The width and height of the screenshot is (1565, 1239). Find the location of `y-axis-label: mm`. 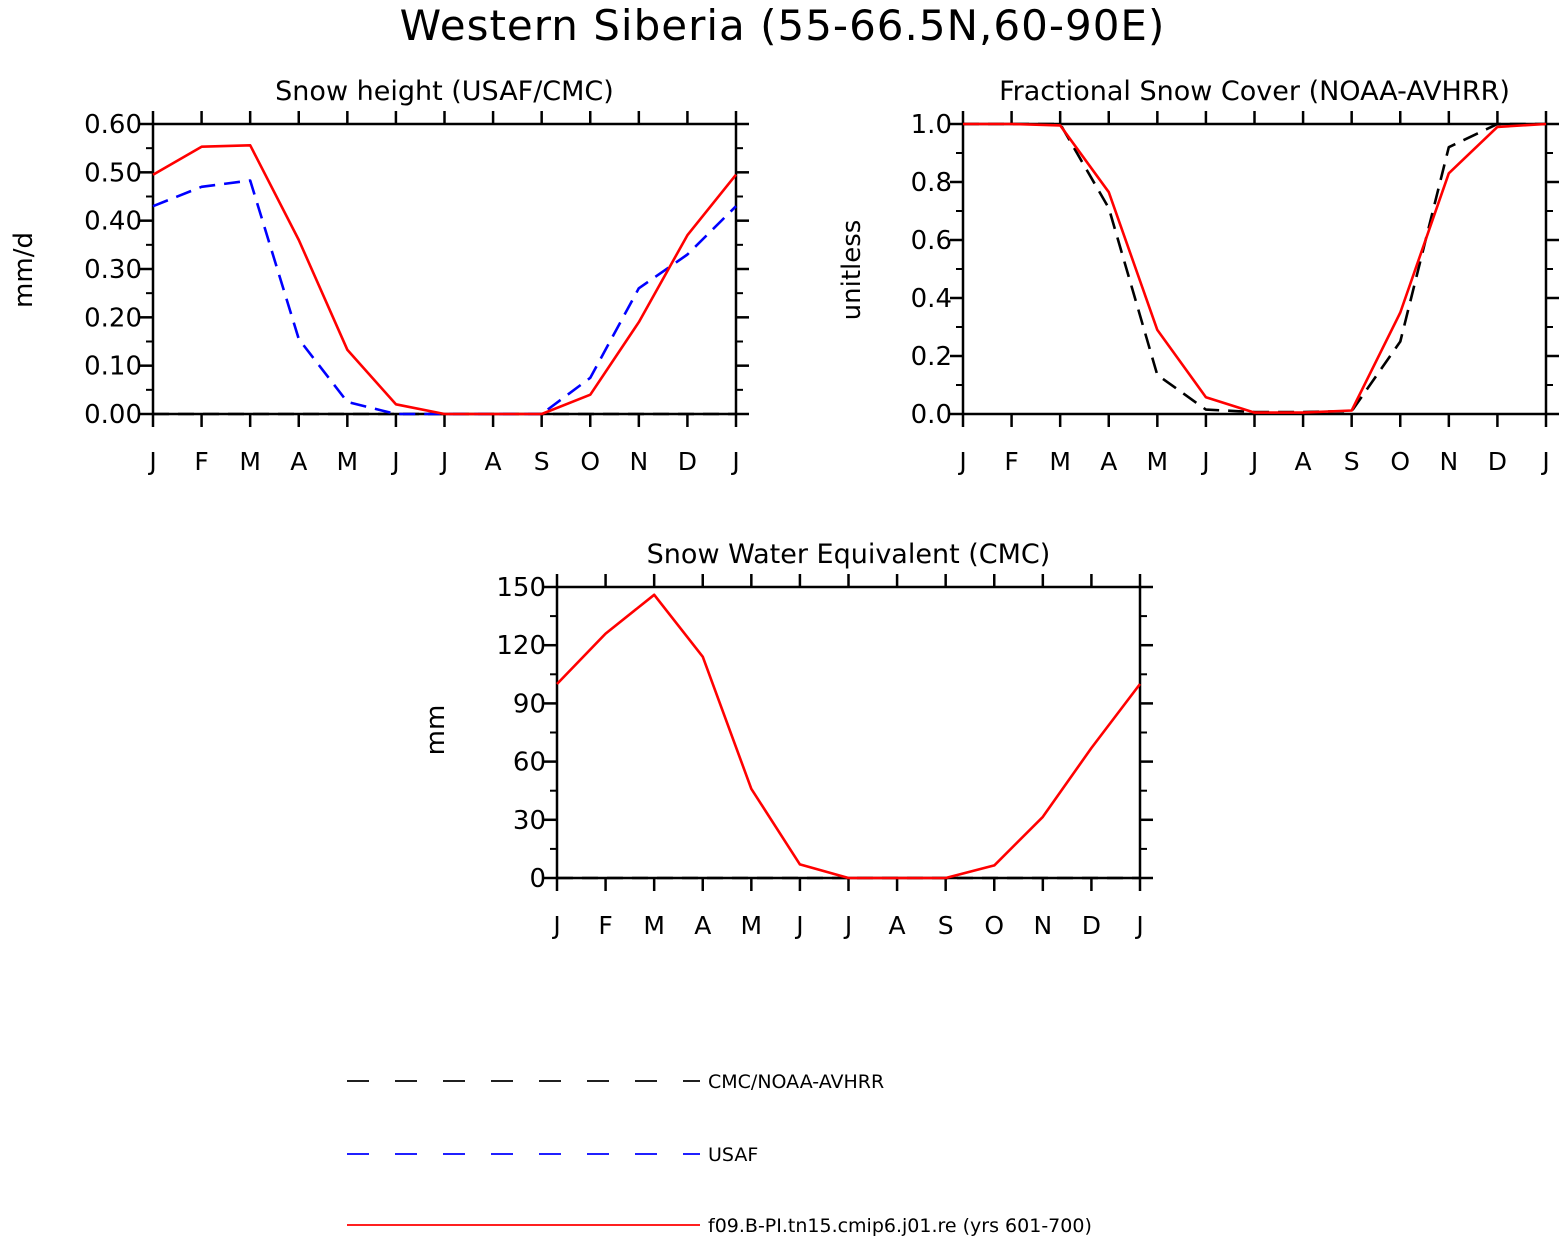

y-axis-label: mm is located at coordinates (436, 730).